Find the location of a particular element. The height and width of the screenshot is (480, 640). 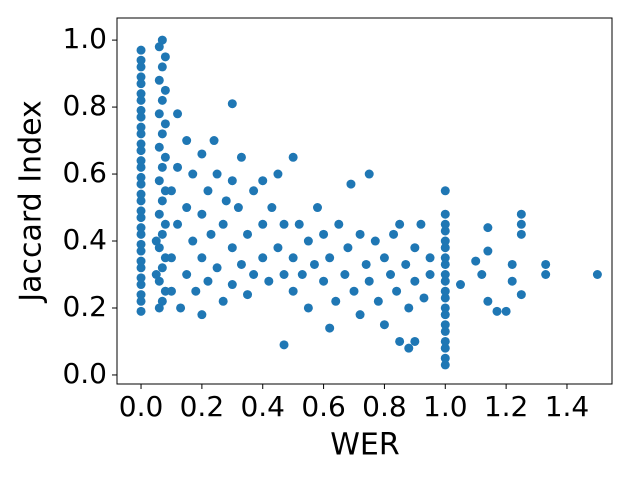

y-tick-label: 1.0 is located at coordinates (84, 38).